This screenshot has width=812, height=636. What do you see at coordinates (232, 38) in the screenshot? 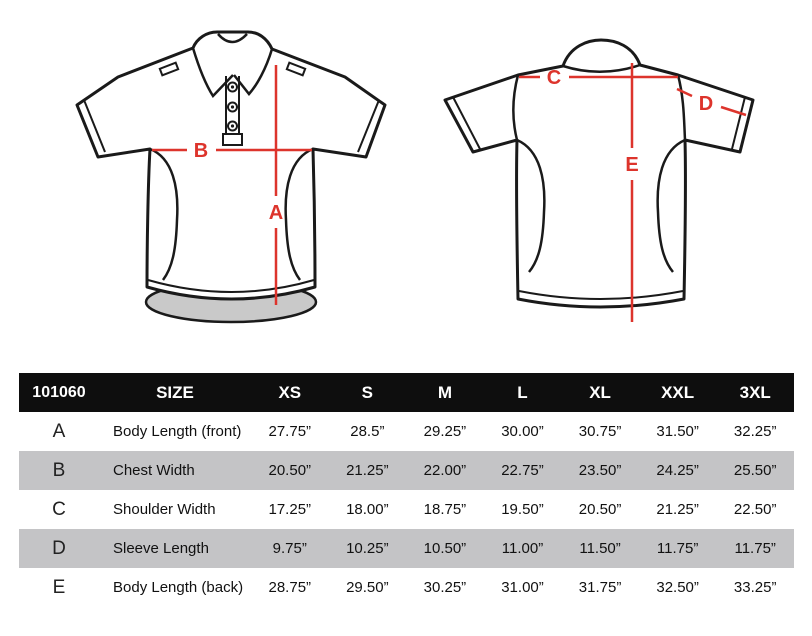
I see `front-collar-band` at bounding box center [232, 38].